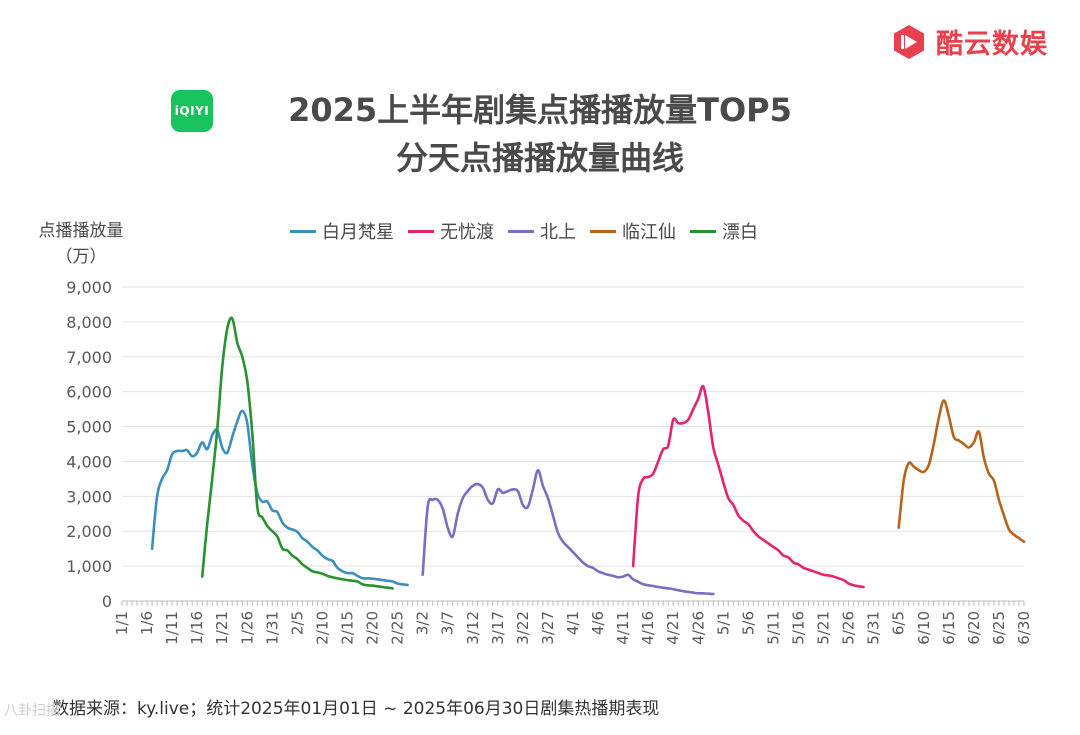 This screenshot has height=735, width=1080. Describe the element at coordinates (974, 628) in the screenshot. I see `x-tick-label: 6/20` at that location.